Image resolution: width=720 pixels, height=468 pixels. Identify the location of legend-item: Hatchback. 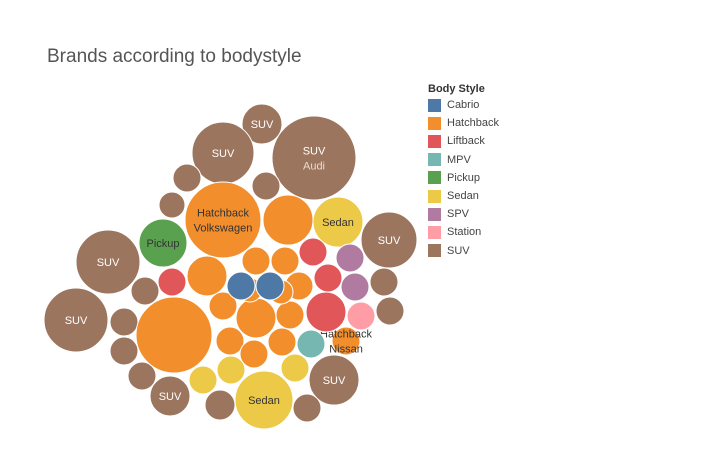
(483, 123).